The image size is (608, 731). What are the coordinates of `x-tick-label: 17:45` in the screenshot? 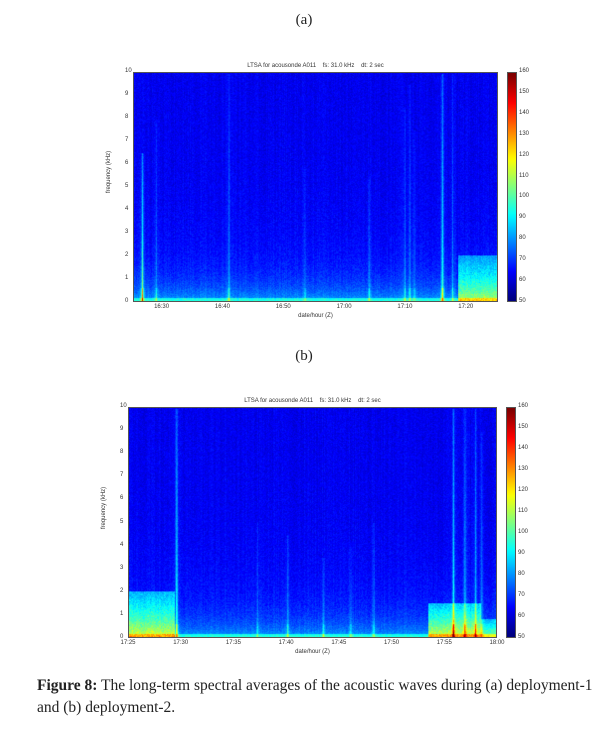 It's located at (339, 643).